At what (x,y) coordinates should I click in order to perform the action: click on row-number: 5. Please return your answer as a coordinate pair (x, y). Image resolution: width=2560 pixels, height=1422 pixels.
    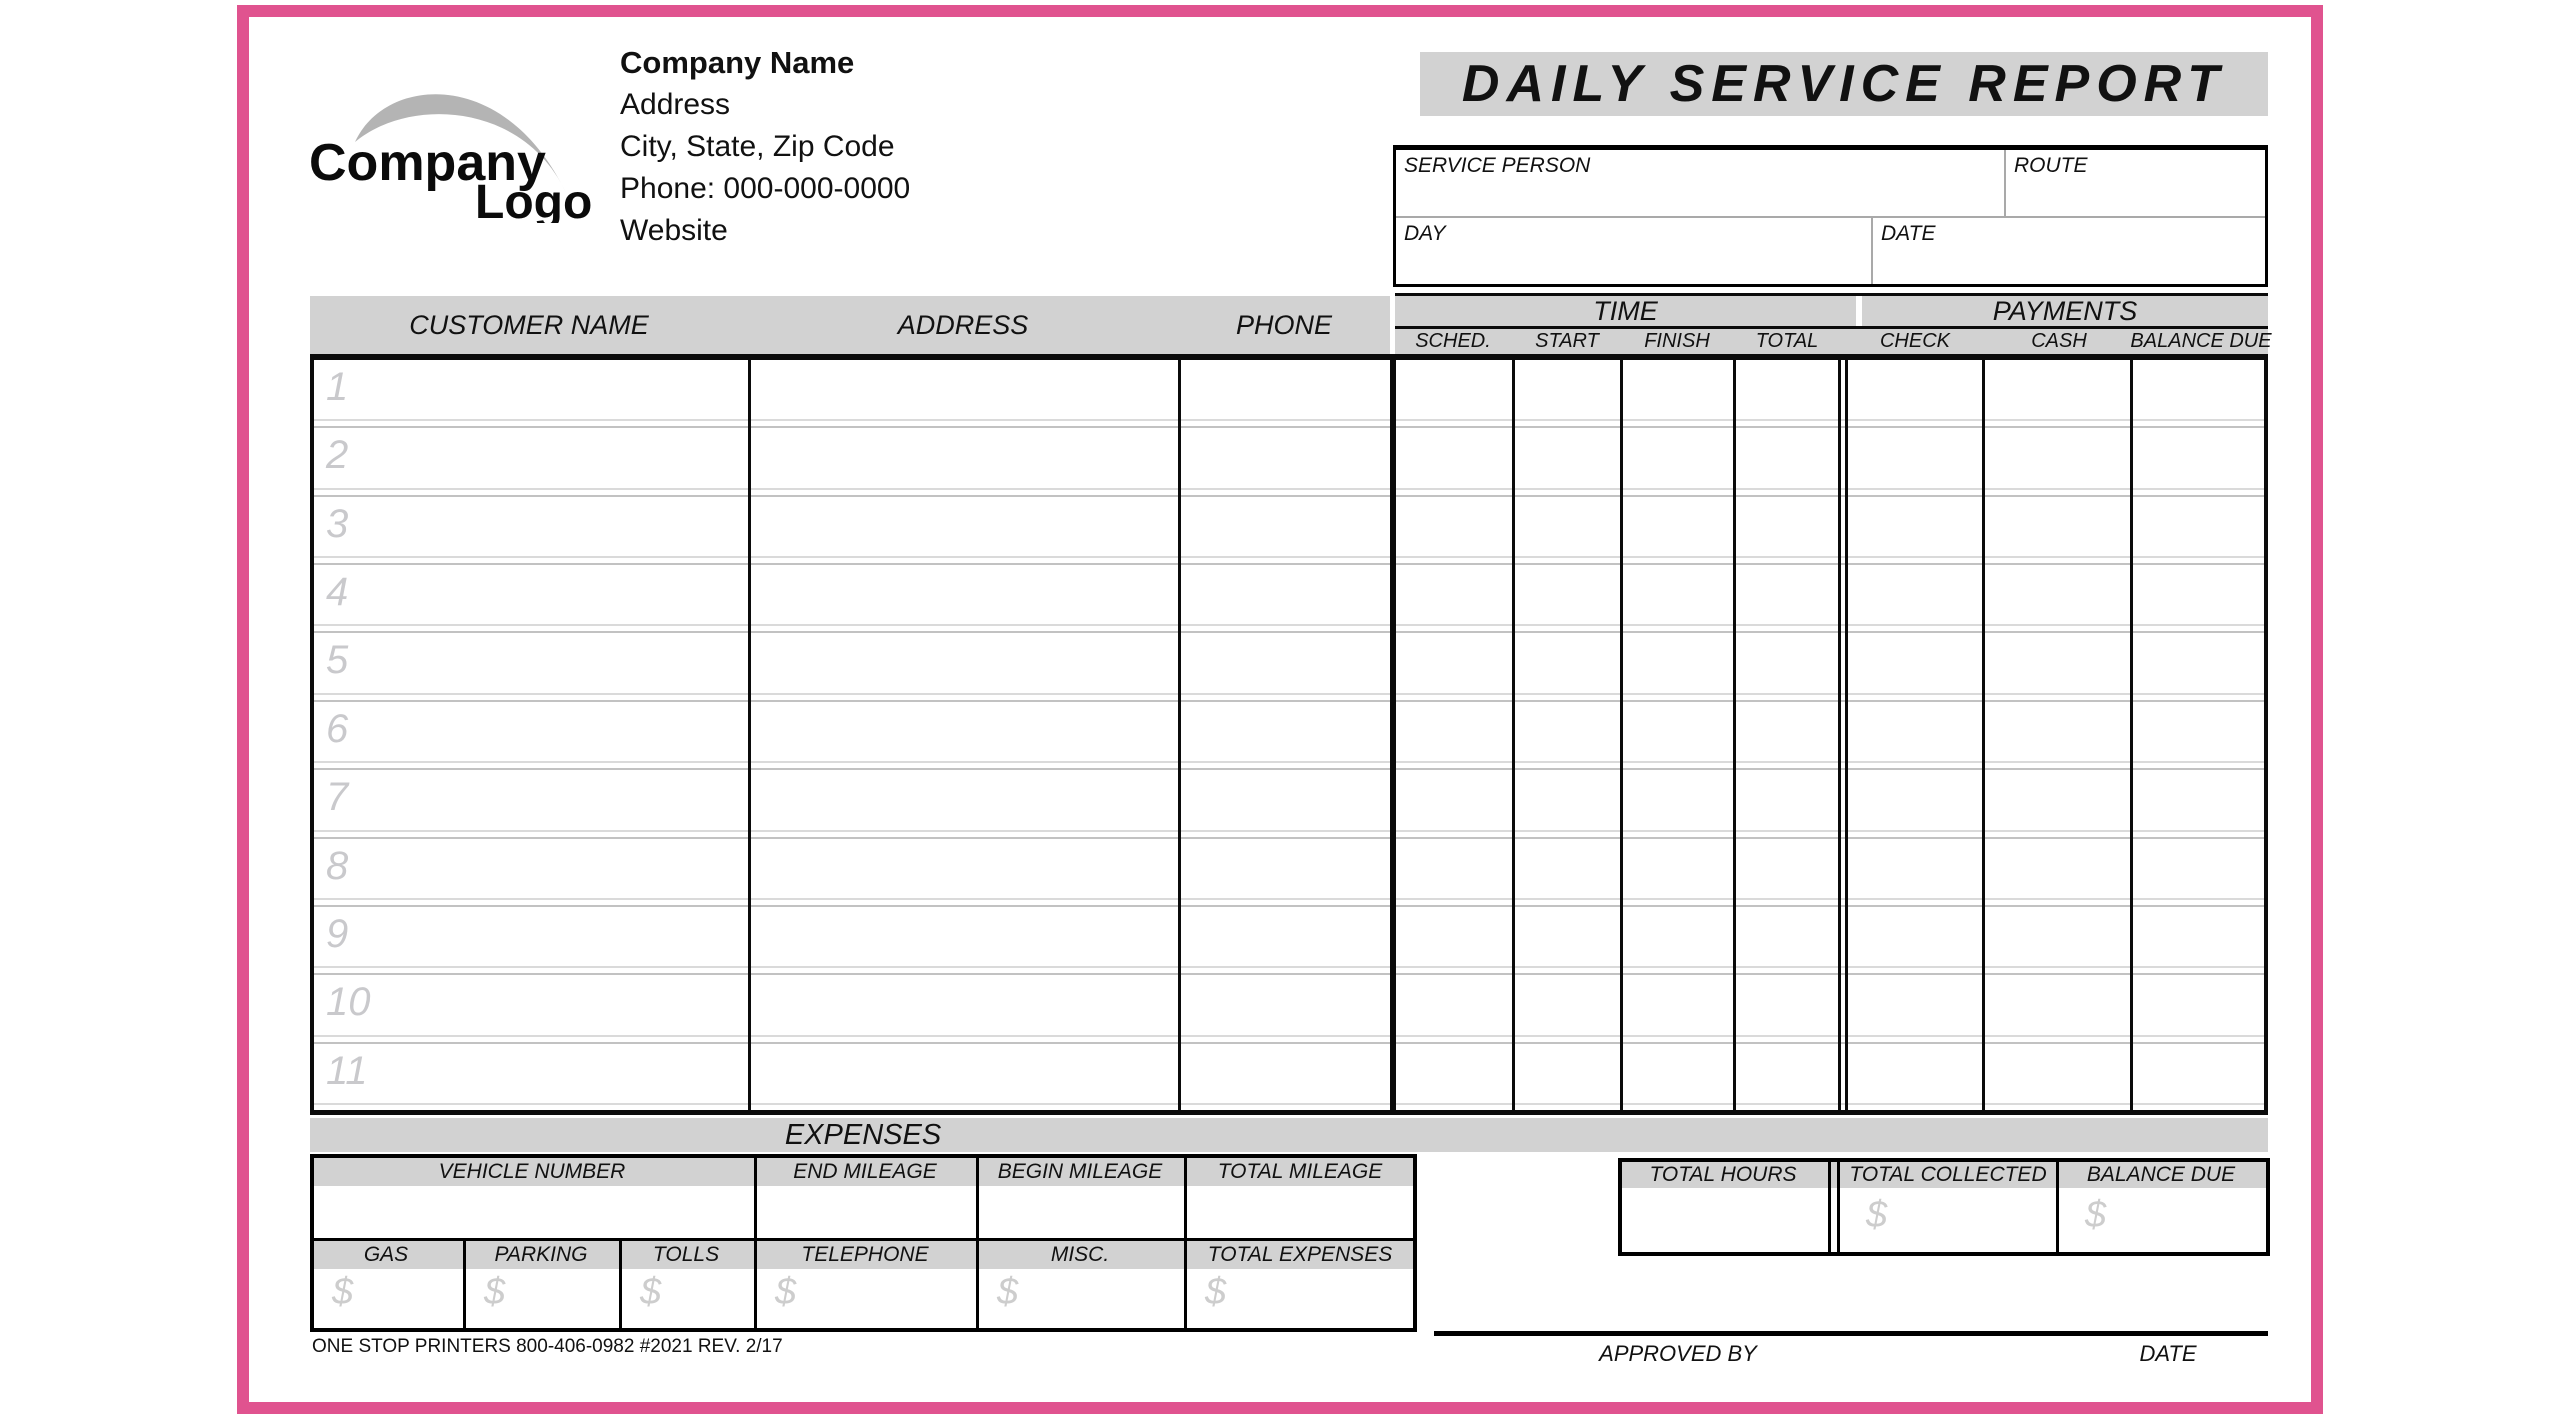
    Looking at the image, I should click on (337, 660).